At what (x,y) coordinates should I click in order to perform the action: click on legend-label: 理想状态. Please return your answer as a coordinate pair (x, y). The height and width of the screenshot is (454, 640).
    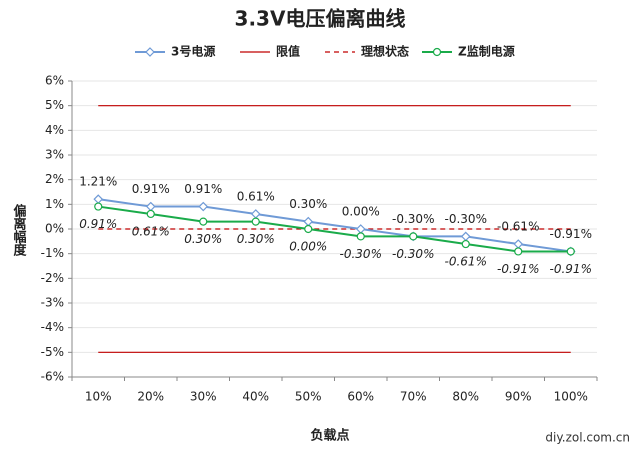
    Looking at the image, I should click on (385, 51).